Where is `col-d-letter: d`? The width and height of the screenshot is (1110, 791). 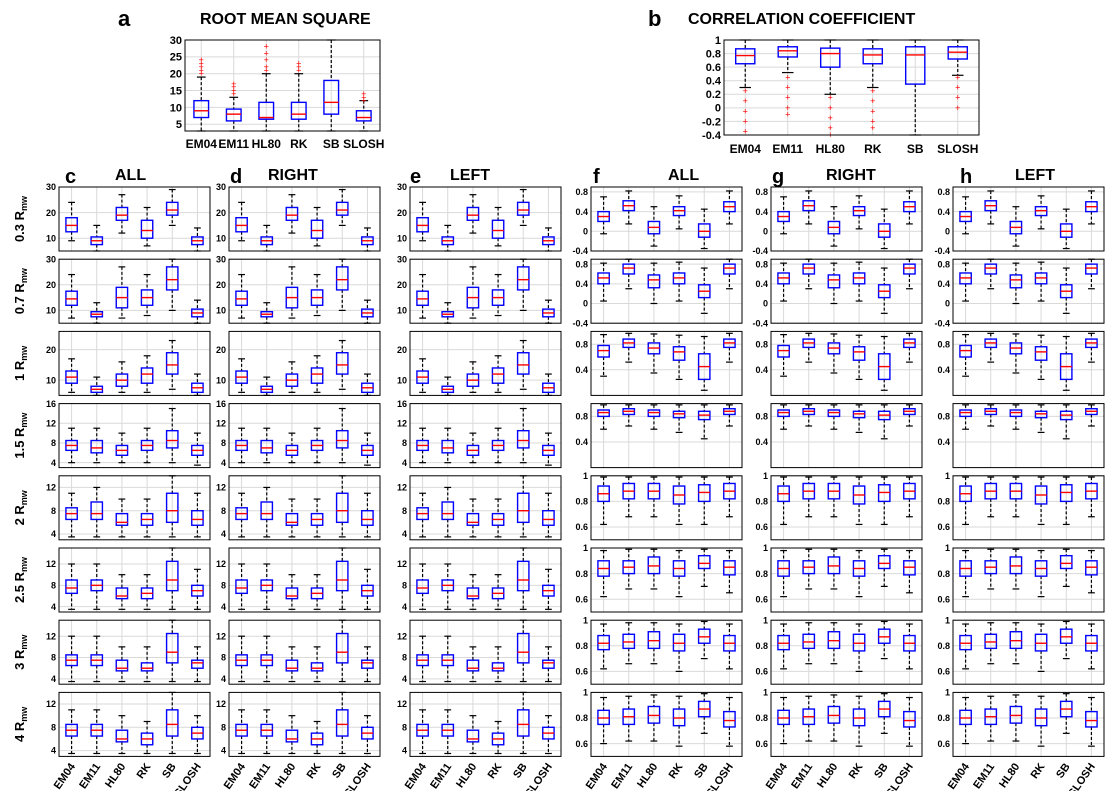 col-d-letter: d is located at coordinates (236, 177).